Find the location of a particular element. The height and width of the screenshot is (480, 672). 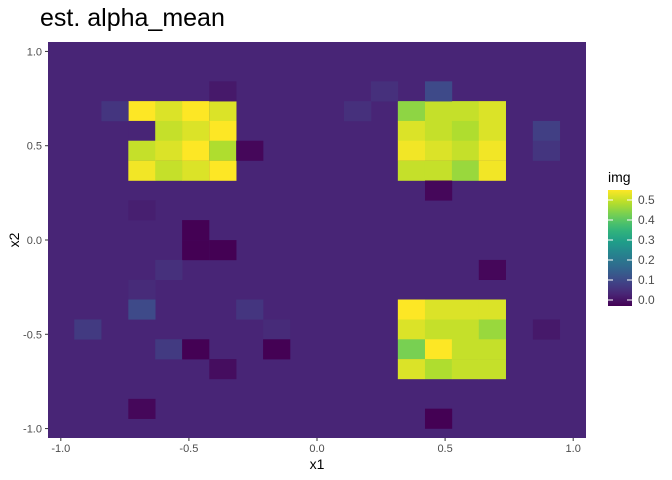

x-axis-title: x1 is located at coordinates (317, 464).